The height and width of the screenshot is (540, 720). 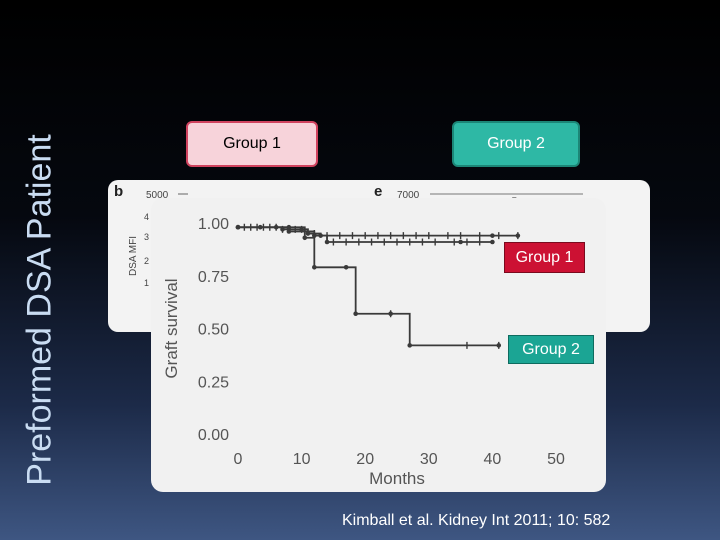 What do you see at coordinates (133, 256) in the screenshot?
I see `panel-b-ylabel: DSA MFI` at bounding box center [133, 256].